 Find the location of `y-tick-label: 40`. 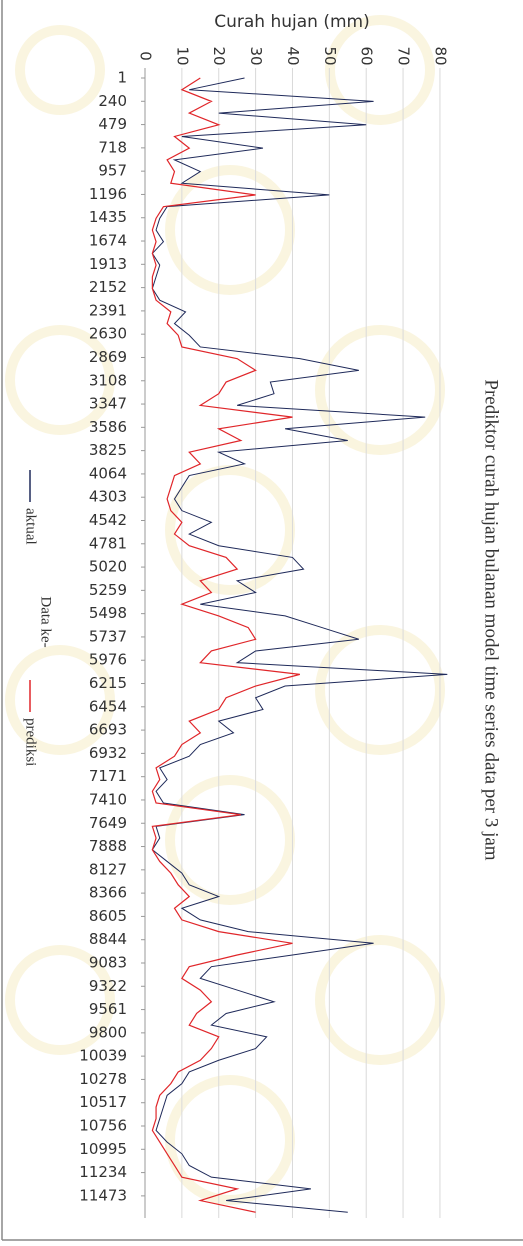

y-tick-label: 40 is located at coordinates (293, 55).